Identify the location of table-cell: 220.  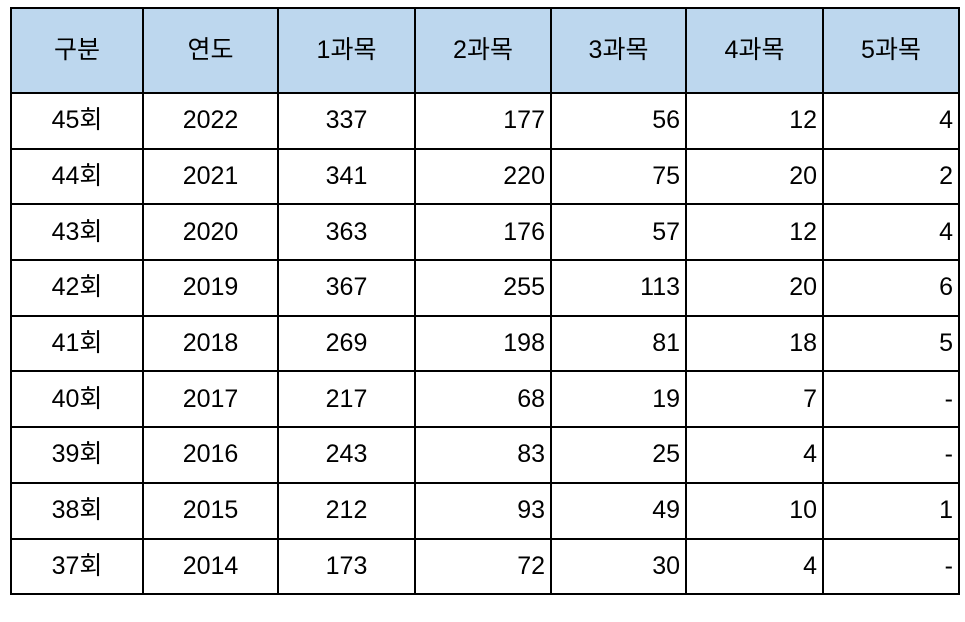
(483, 176).